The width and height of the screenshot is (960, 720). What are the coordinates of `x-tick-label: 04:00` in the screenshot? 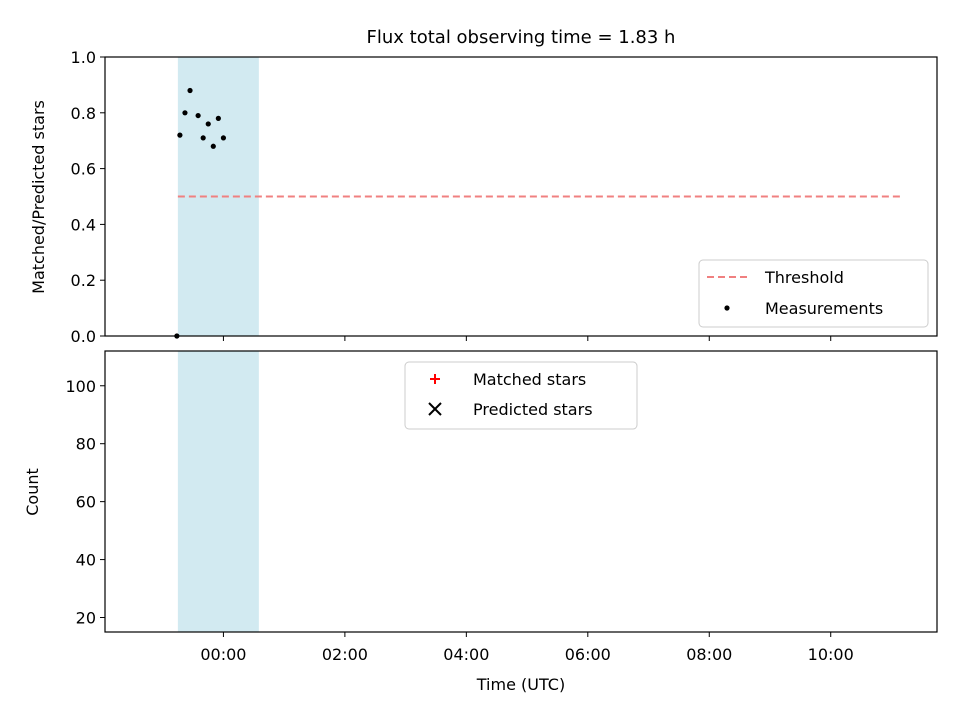 It's located at (466, 654).